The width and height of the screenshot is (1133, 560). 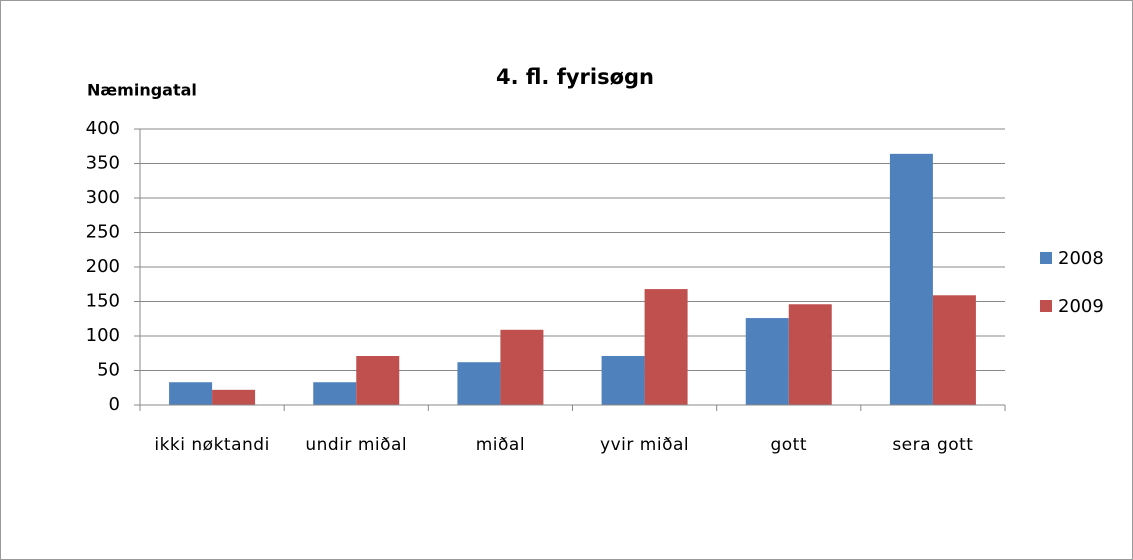 What do you see at coordinates (108, 370) in the screenshot?
I see `y-tick-label: 50` at bounding box center [108, 370].